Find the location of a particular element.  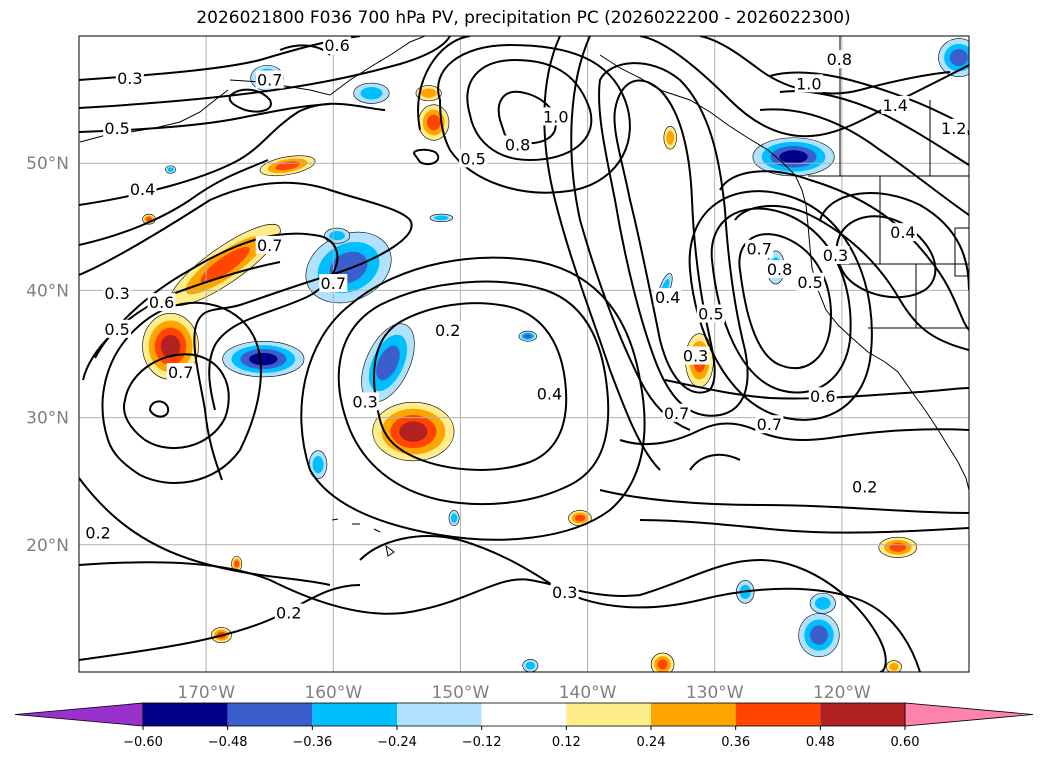

colorbar-tick-label: −0.36 is located at coordinates (312, 742).